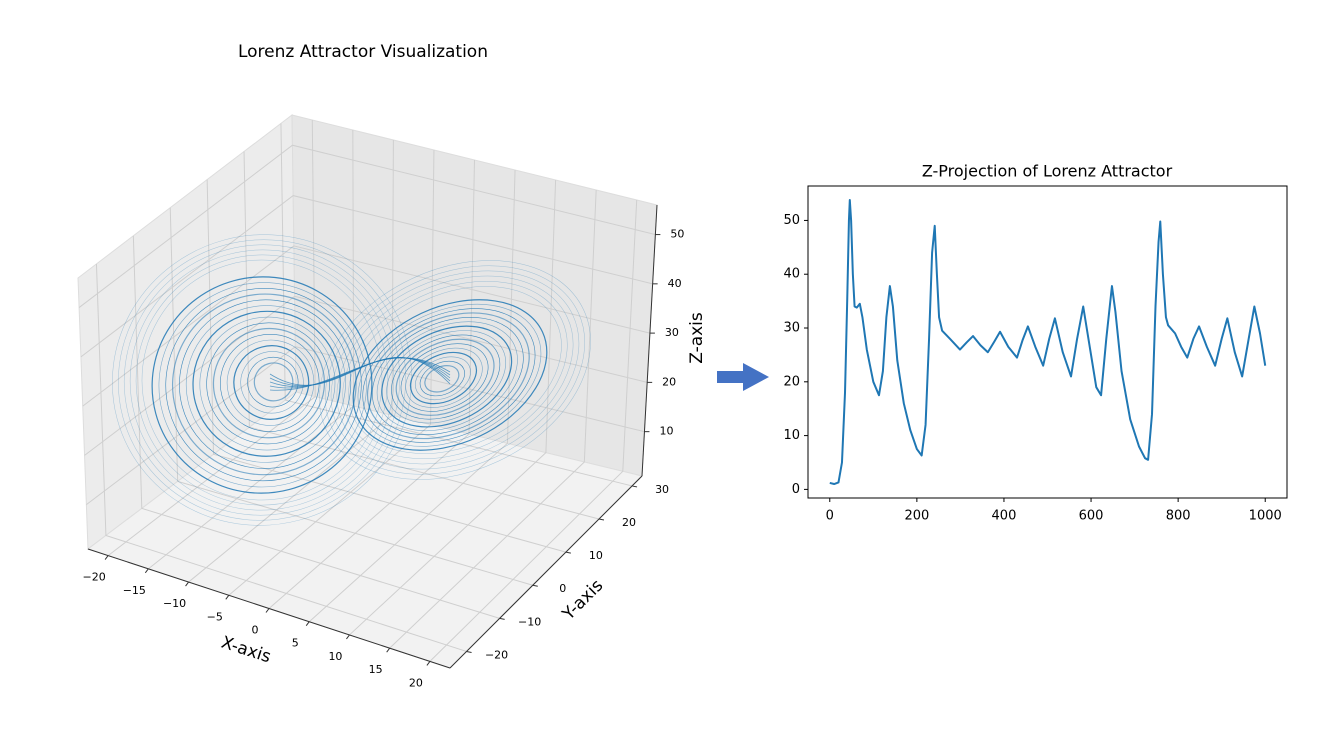 The height and width of the screenshot is (734, 1317). What do you see at coordinates (546, 572) in the screenshot?
I see `y-axis-line` at bounding box center [546, 572].